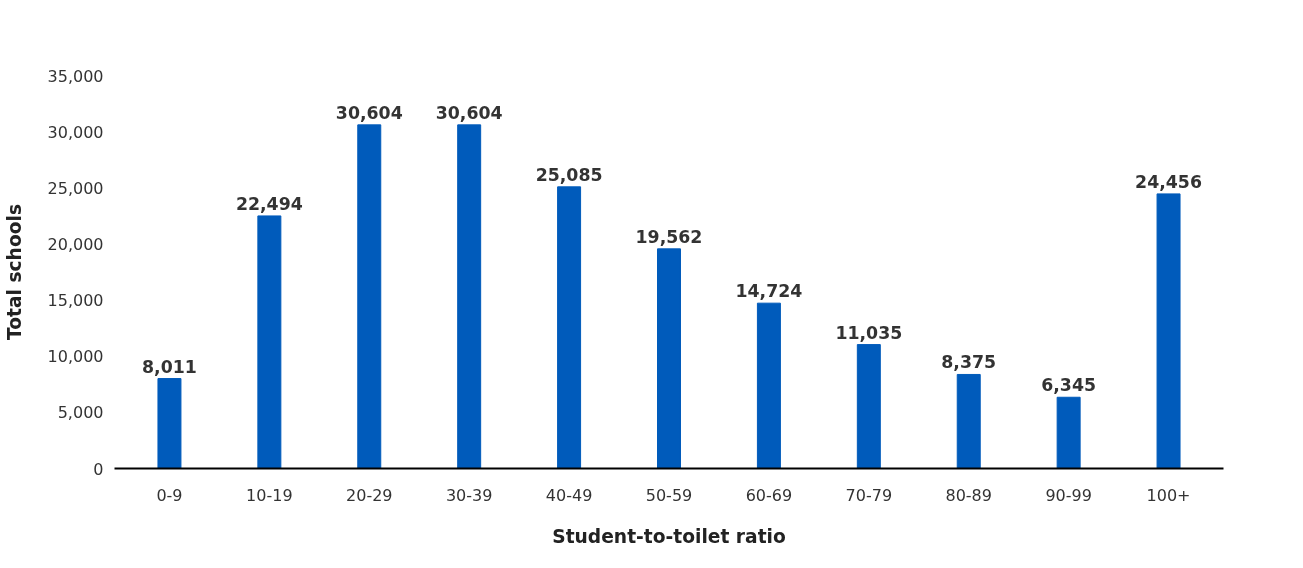 The height and width of the screenshot is (568, 1303). What do you see at coordinates (569, 174) in the screenshot?
I see `data-label: 25,085` at bounding box center [569, 174].